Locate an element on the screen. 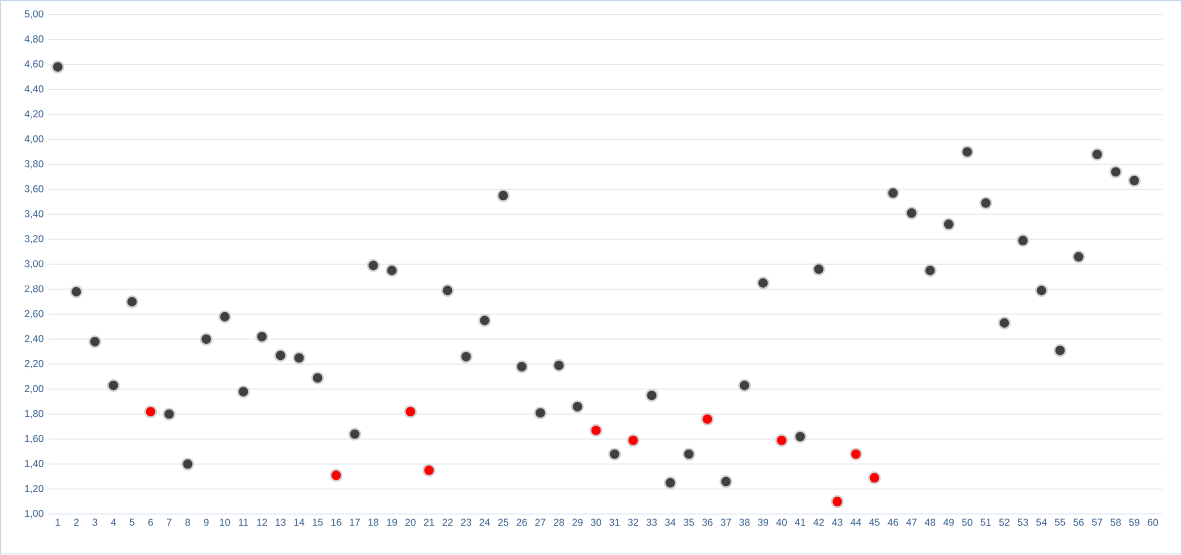 The width and height of the screenshot is (1182, 555). y-tick-label: 3,80 is located at coordinates (34, 164).